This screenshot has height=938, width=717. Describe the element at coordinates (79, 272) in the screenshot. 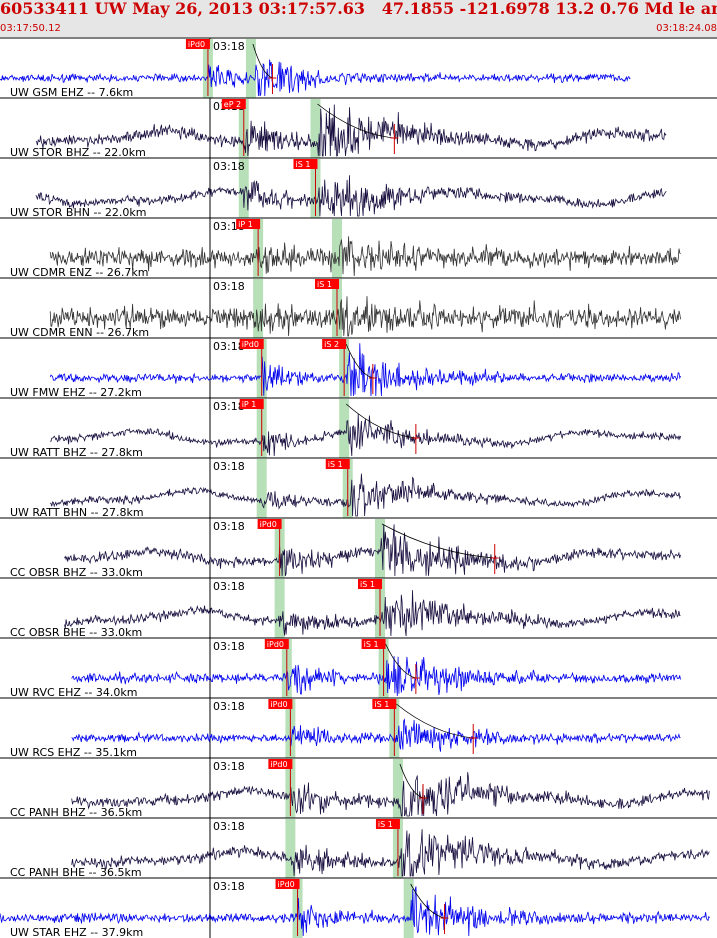

I see `channel-label: UW CDMR ENZ -- 26.7km` at that location.